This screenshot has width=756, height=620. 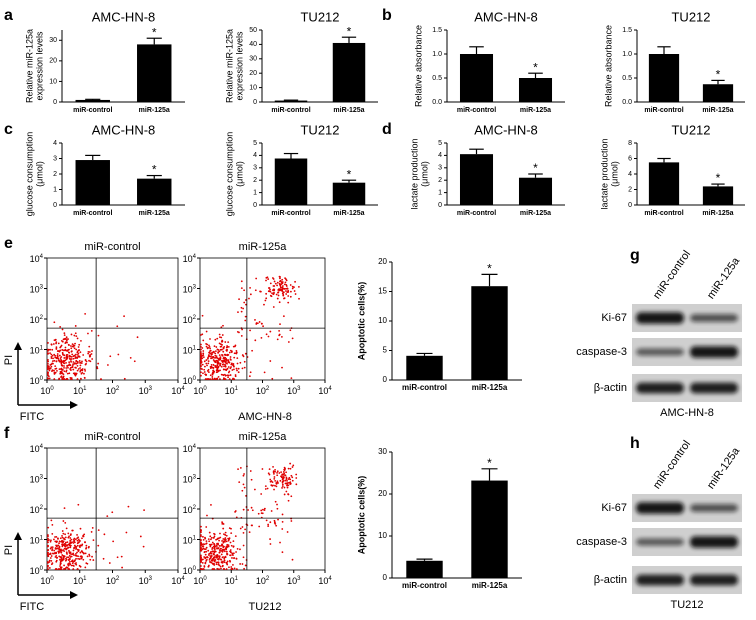 What do you see at coordinates (112, 319) in the screenshot?
I see `plot-frame` at bounding box center [112, 319].